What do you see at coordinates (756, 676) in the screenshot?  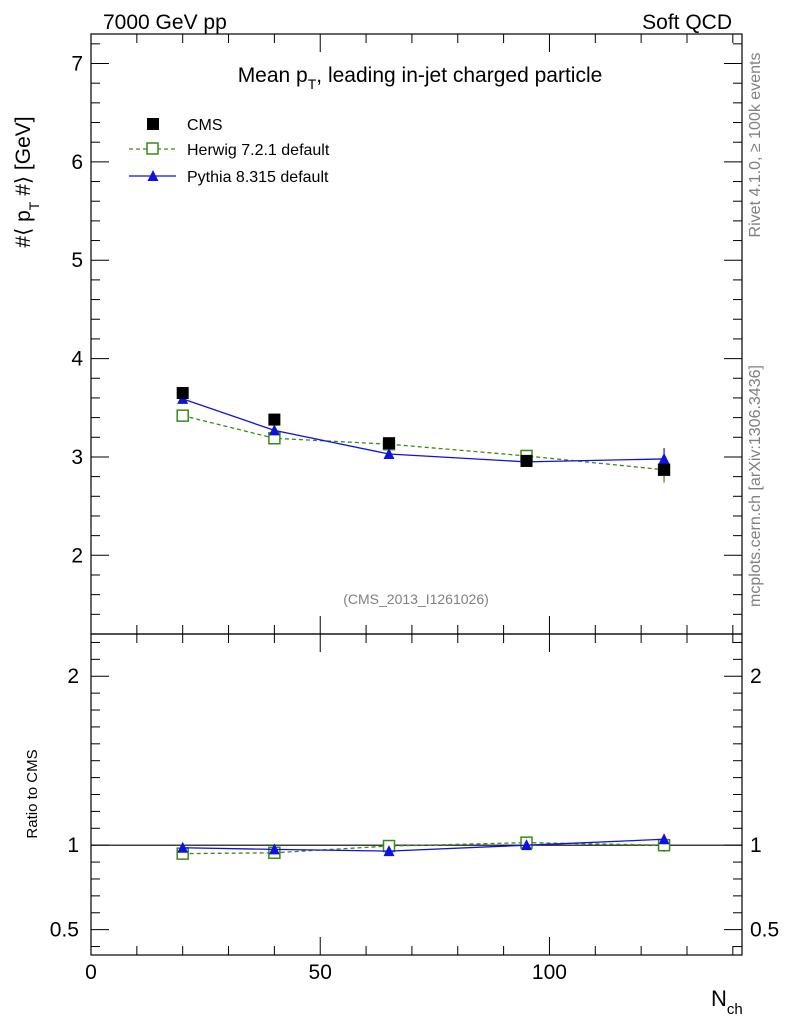 I see `ratio-y-tick-label-right: 2` at bounding box center [756, 676].